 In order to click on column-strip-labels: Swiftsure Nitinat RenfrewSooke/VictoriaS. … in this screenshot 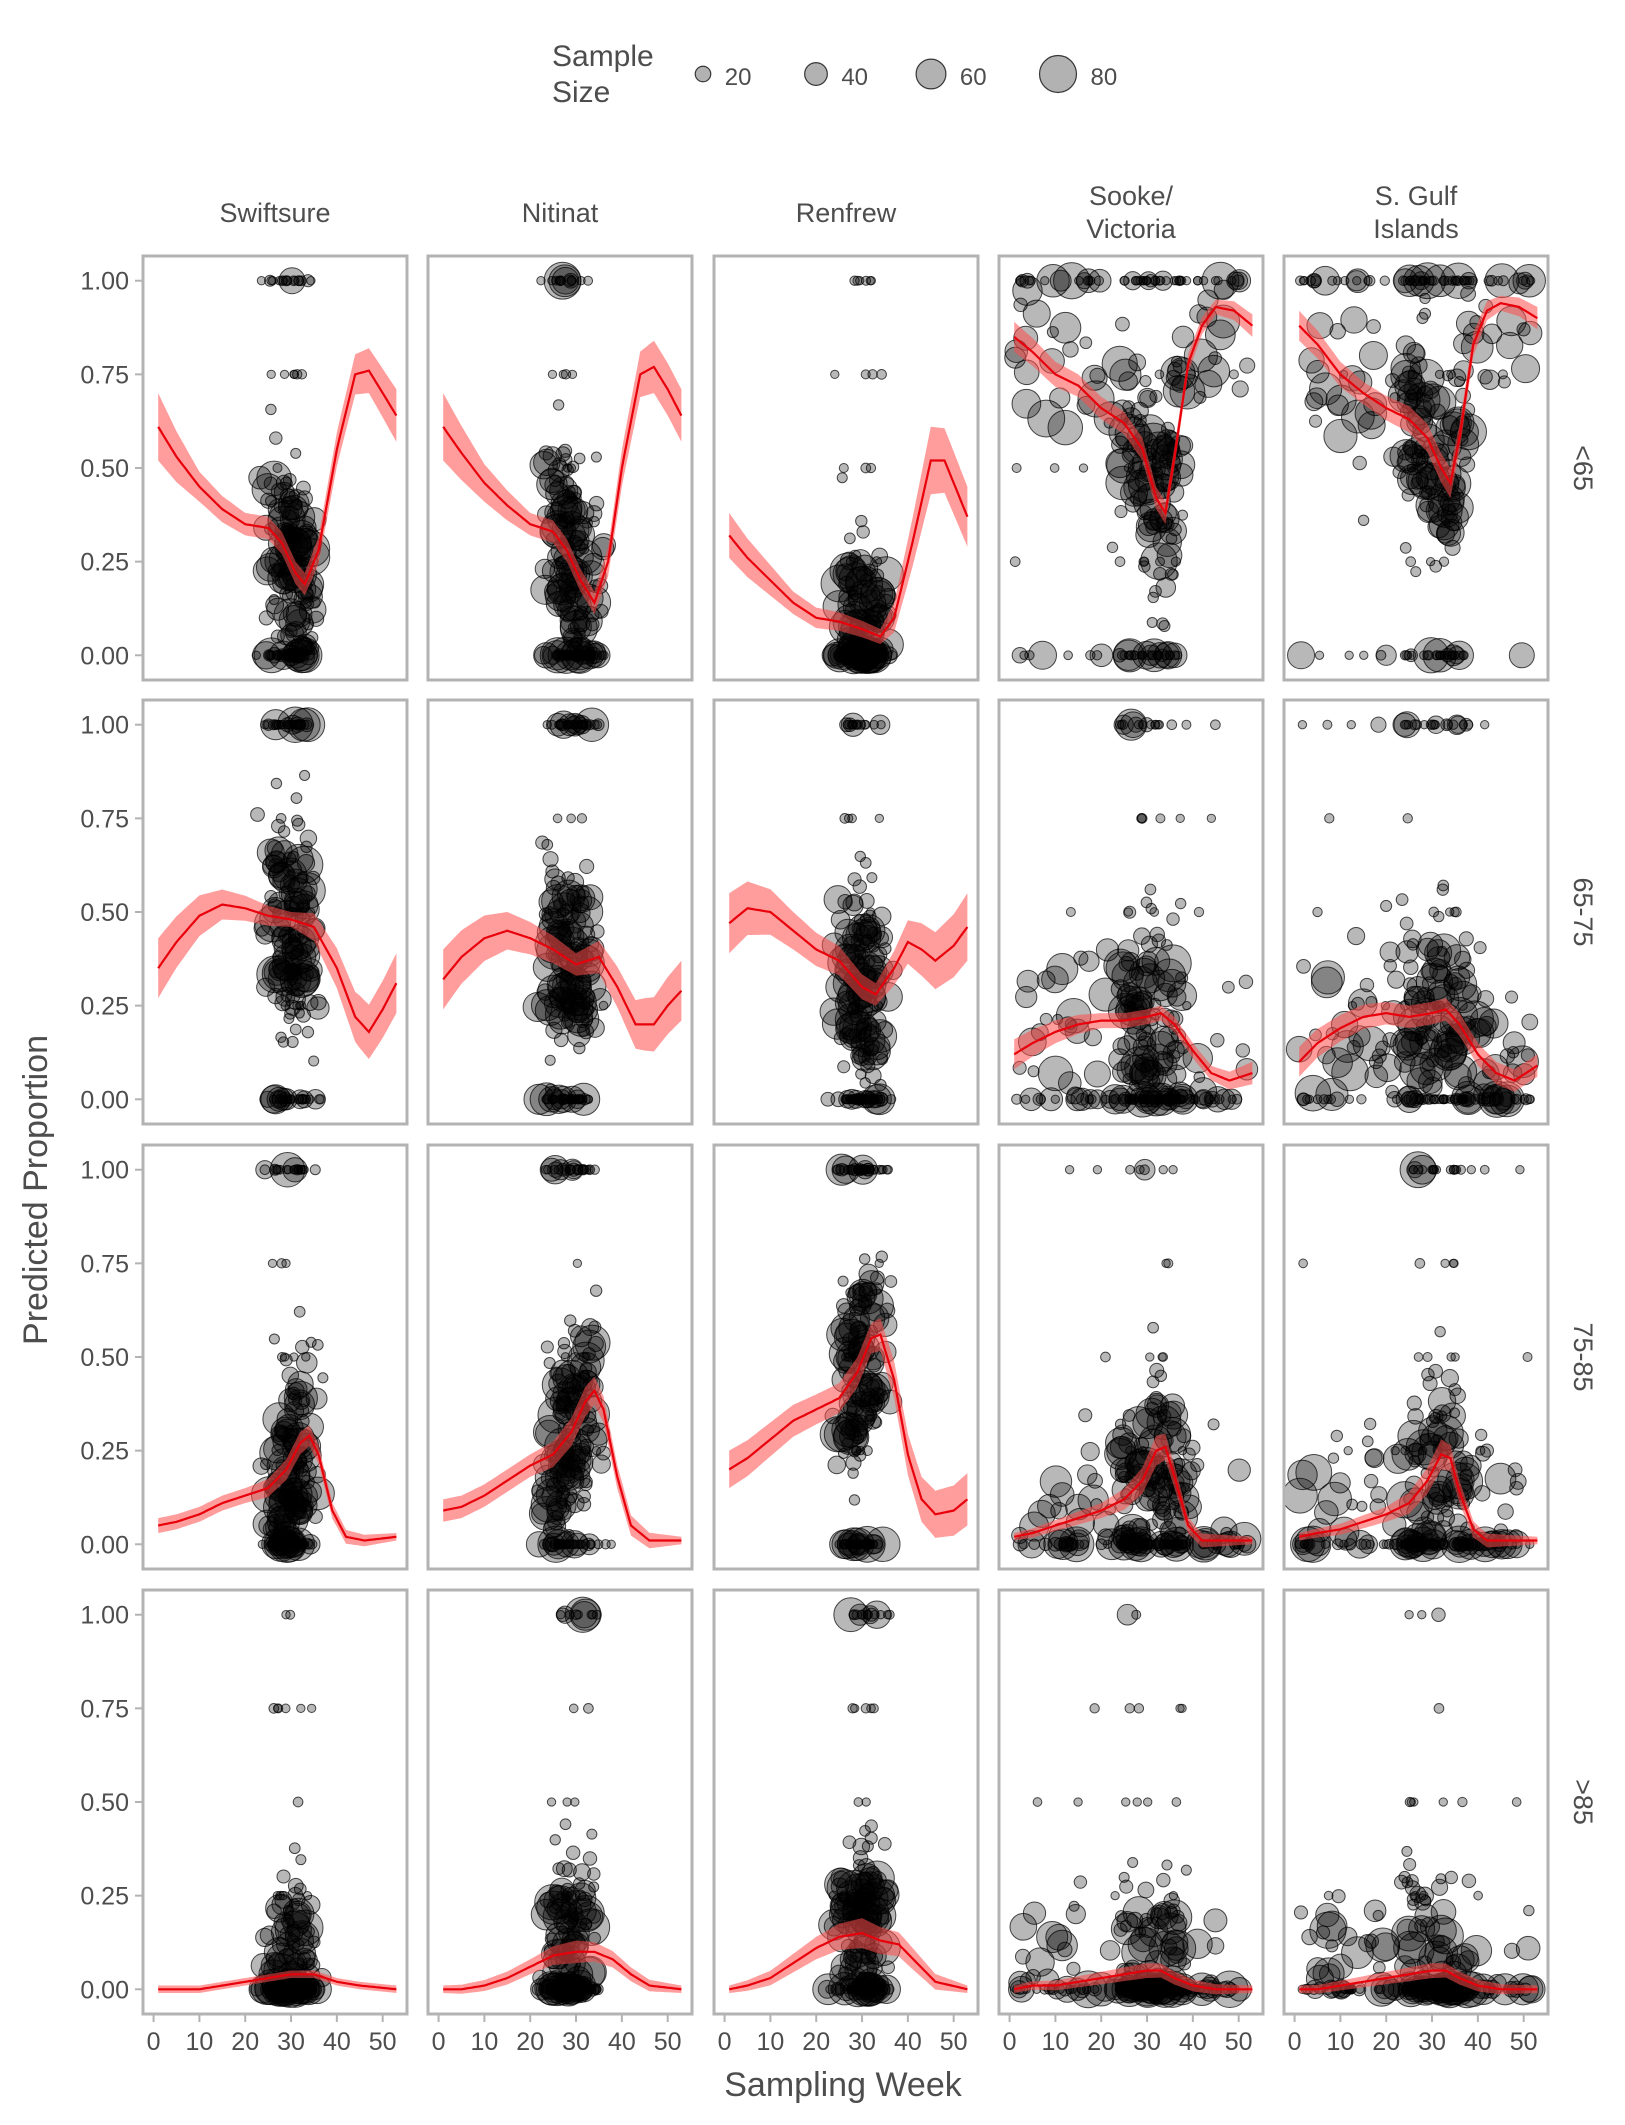, I will do `click(838, 212)`.